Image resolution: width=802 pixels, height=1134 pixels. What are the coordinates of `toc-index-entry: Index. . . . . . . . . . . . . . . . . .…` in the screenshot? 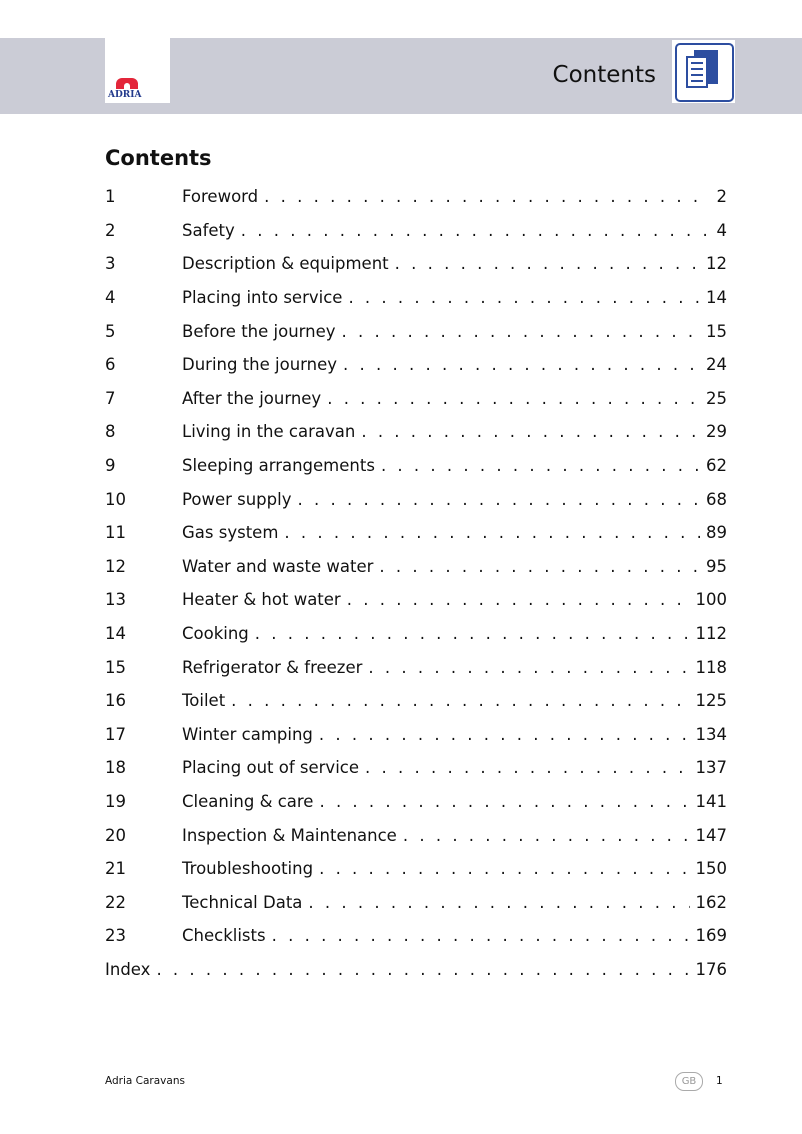 It's located at (416, 970).